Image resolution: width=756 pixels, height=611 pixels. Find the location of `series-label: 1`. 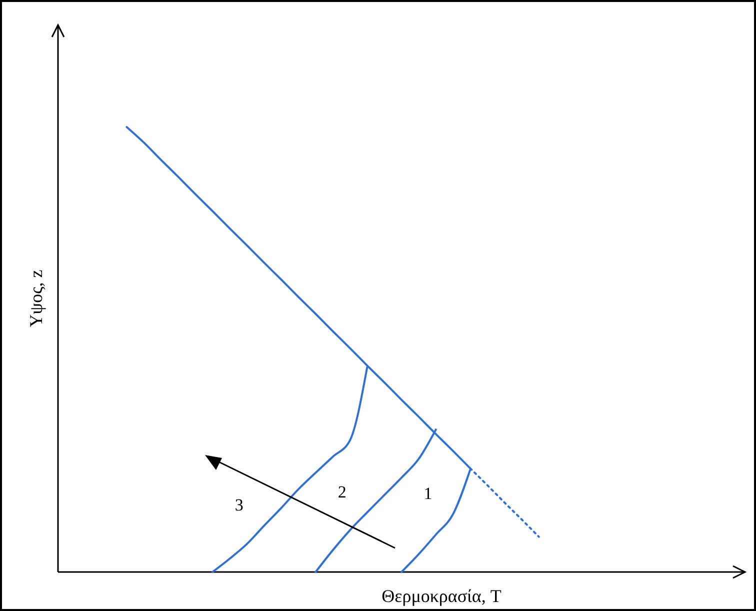

series-label: 1 is located at coordinates (428, 494).